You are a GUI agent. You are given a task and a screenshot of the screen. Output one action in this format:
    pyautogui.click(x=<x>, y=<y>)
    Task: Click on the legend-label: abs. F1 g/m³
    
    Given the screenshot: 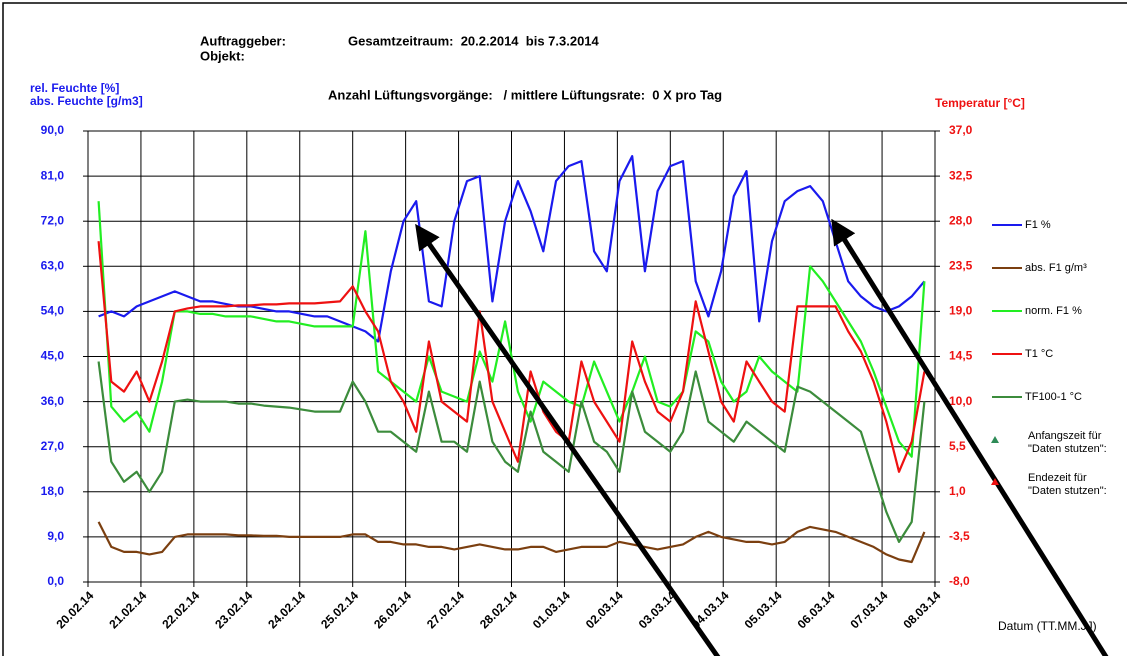 What is the action you would take?
    pyautogui.click(x=1056, y=268)
    